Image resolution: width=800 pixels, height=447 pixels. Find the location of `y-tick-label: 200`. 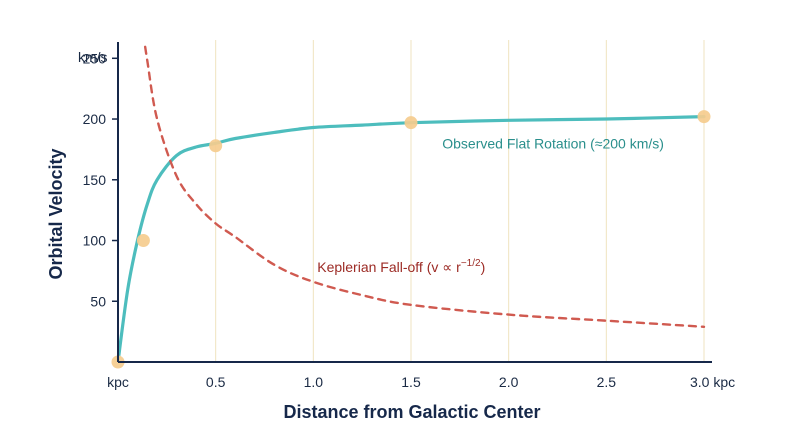

y-tick-label: 200 is located at coordinates (95, 119).